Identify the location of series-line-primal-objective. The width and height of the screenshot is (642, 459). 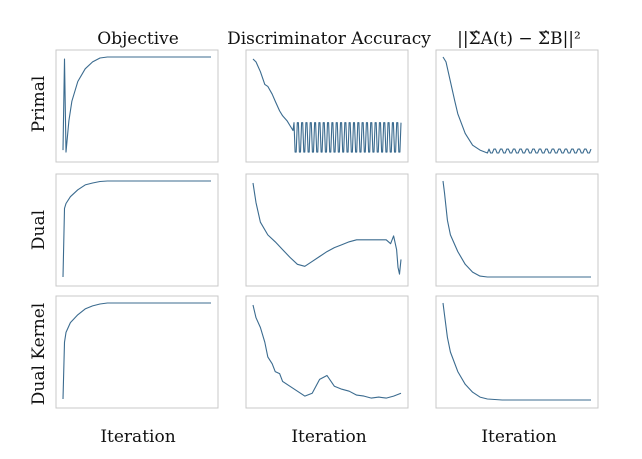
(136, 104).